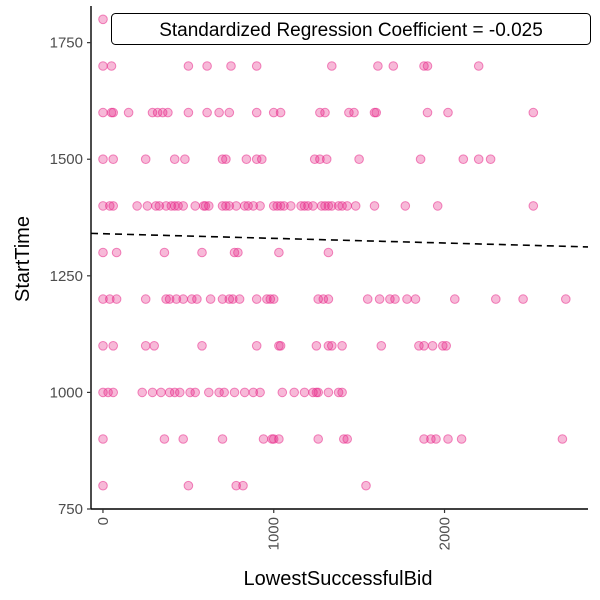  I want to click on y-tick-label: 1750, so click(66, 43).